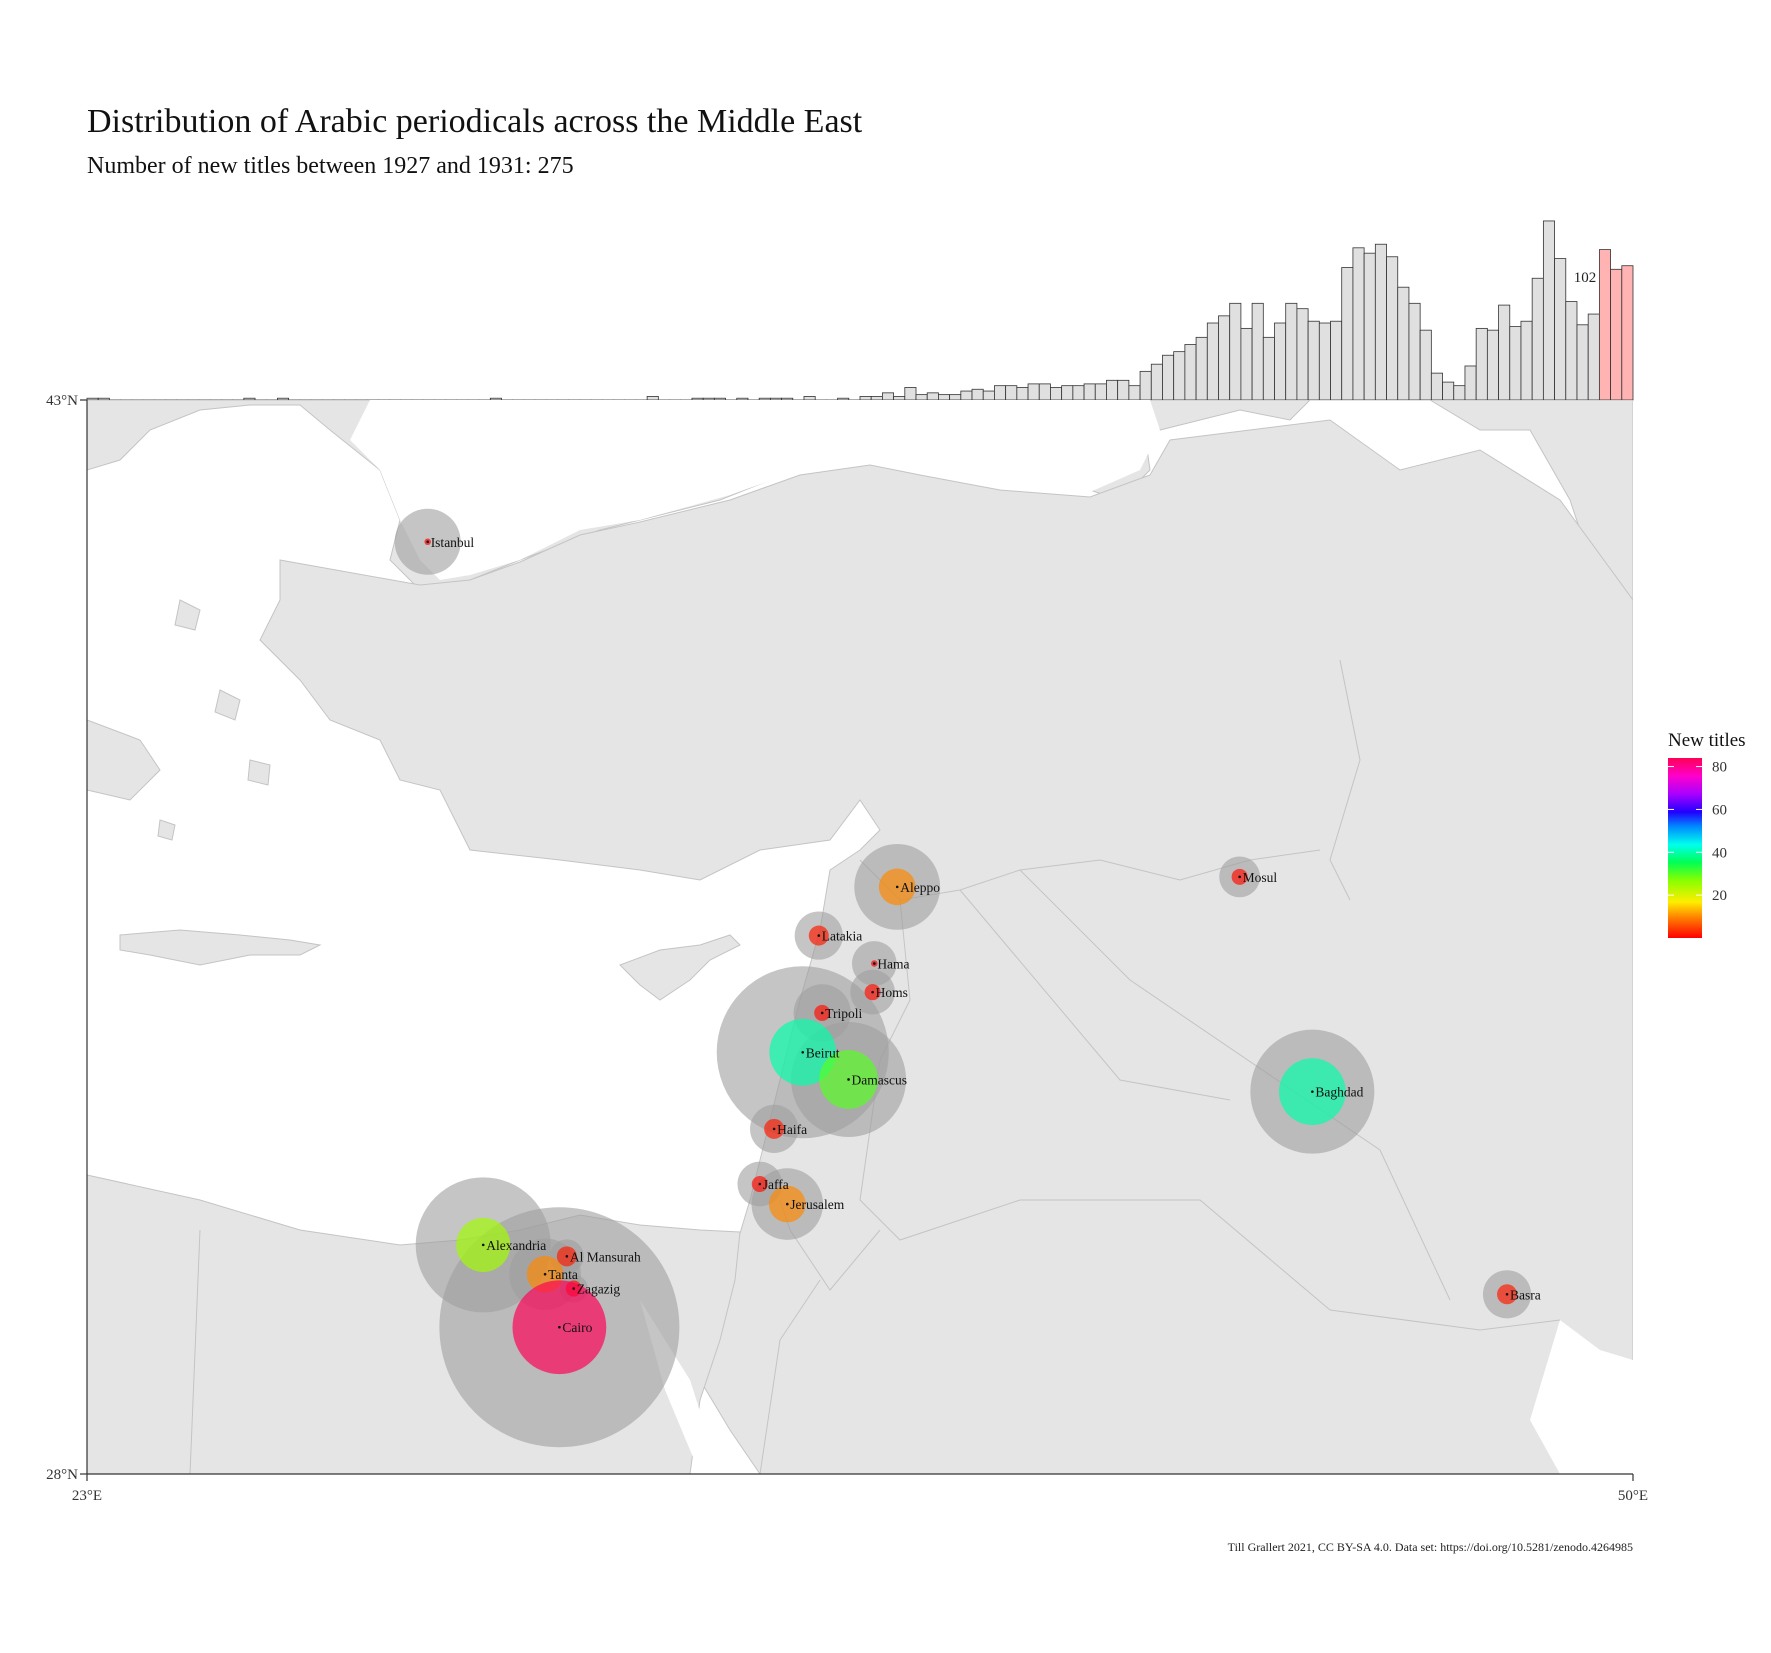 Image resolution: width=1771 pixels, height=1653 pixels. What do you see at coordinates (599, 1289) in the screenshot?
I see `city-label: Zagazig` at bounding box center [599, 1289].